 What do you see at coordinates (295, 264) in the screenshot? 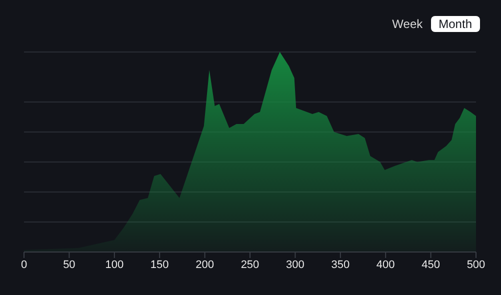
I see `x-tick-label: 300` at bounding box center [295, 264].